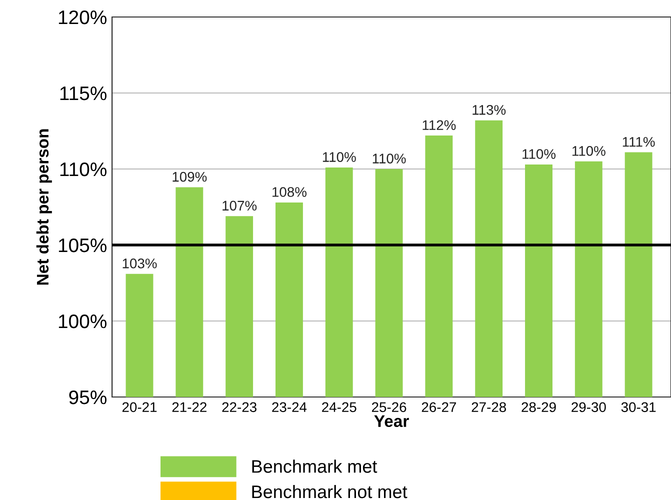 Image resolution: width=671 pixels, height=500 pixels. Describe the element at coordinates (139, 407) in the screenshot. I see `x-tick-label: 20-21` at that location.